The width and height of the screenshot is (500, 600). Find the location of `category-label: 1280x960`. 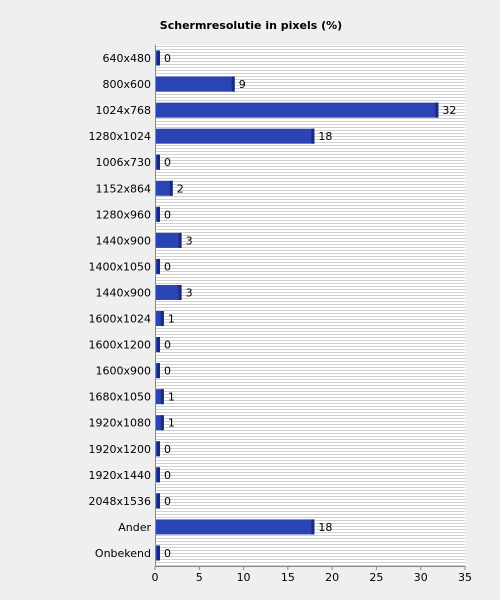

category-label: 1280x960 is located at coordinates (124, 214).